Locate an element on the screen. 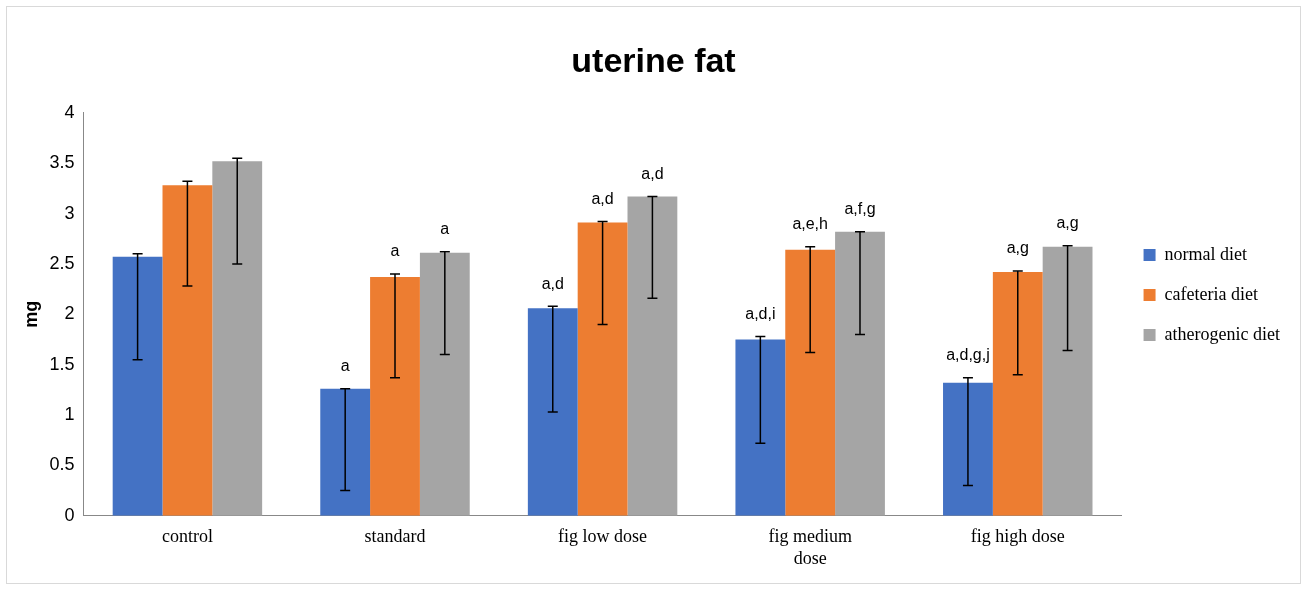 The height and width of the screenshot is (590, 1307). y-tick-label: 2 is located at coordinates (69, 313).